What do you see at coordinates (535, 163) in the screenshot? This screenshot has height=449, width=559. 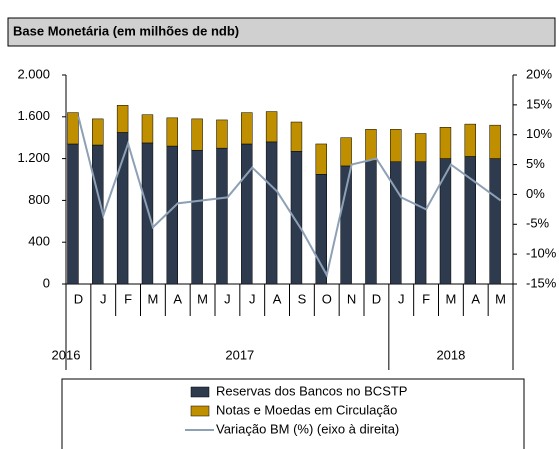 I see `y2-tick-label: 5%` at bounding box center [535, 163].